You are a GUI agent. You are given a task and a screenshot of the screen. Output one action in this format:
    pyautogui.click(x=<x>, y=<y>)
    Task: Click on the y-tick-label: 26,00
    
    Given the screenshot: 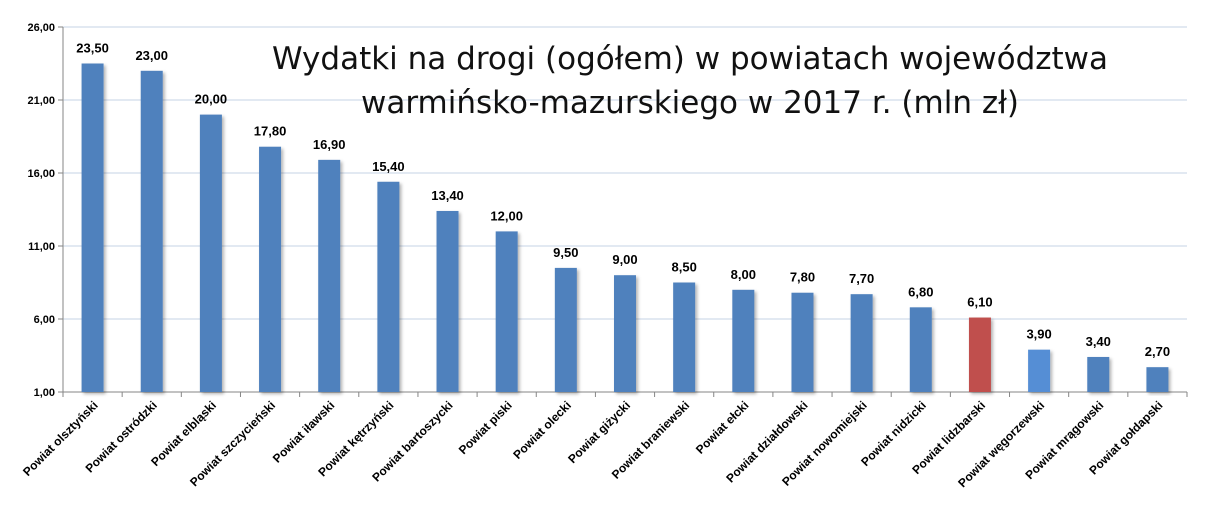 What is the action you would take?
    pyautogui.click(x=41, y=28)
    